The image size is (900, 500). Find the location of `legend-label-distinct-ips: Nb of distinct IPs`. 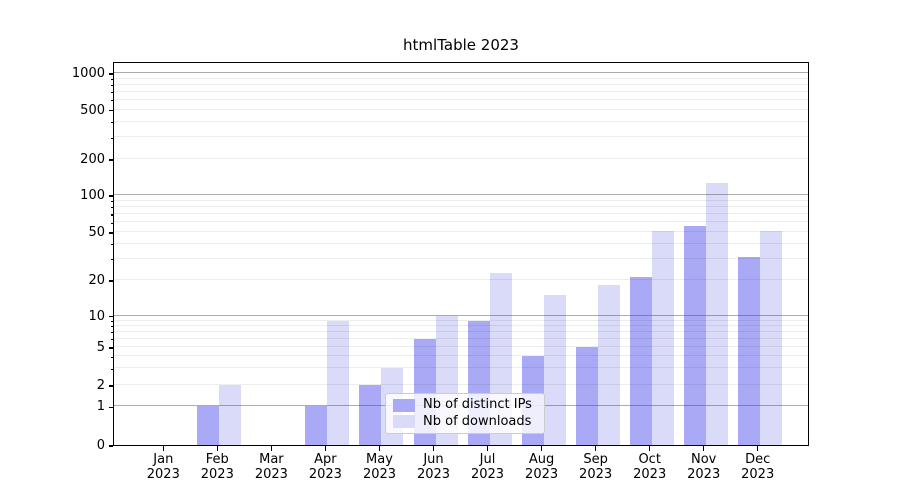

legend-label-distinct-ips: Nb of distinct IPs is located at coordinates (477, 405).